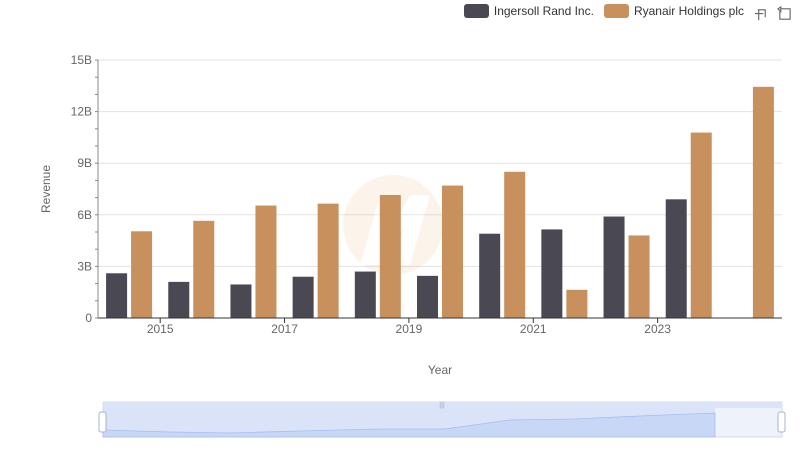 The height and width of the screenshot is (461, 800). Describe the element at coordinates (102, 422) in the screenshot. I see `slider-left-handle` at that location.